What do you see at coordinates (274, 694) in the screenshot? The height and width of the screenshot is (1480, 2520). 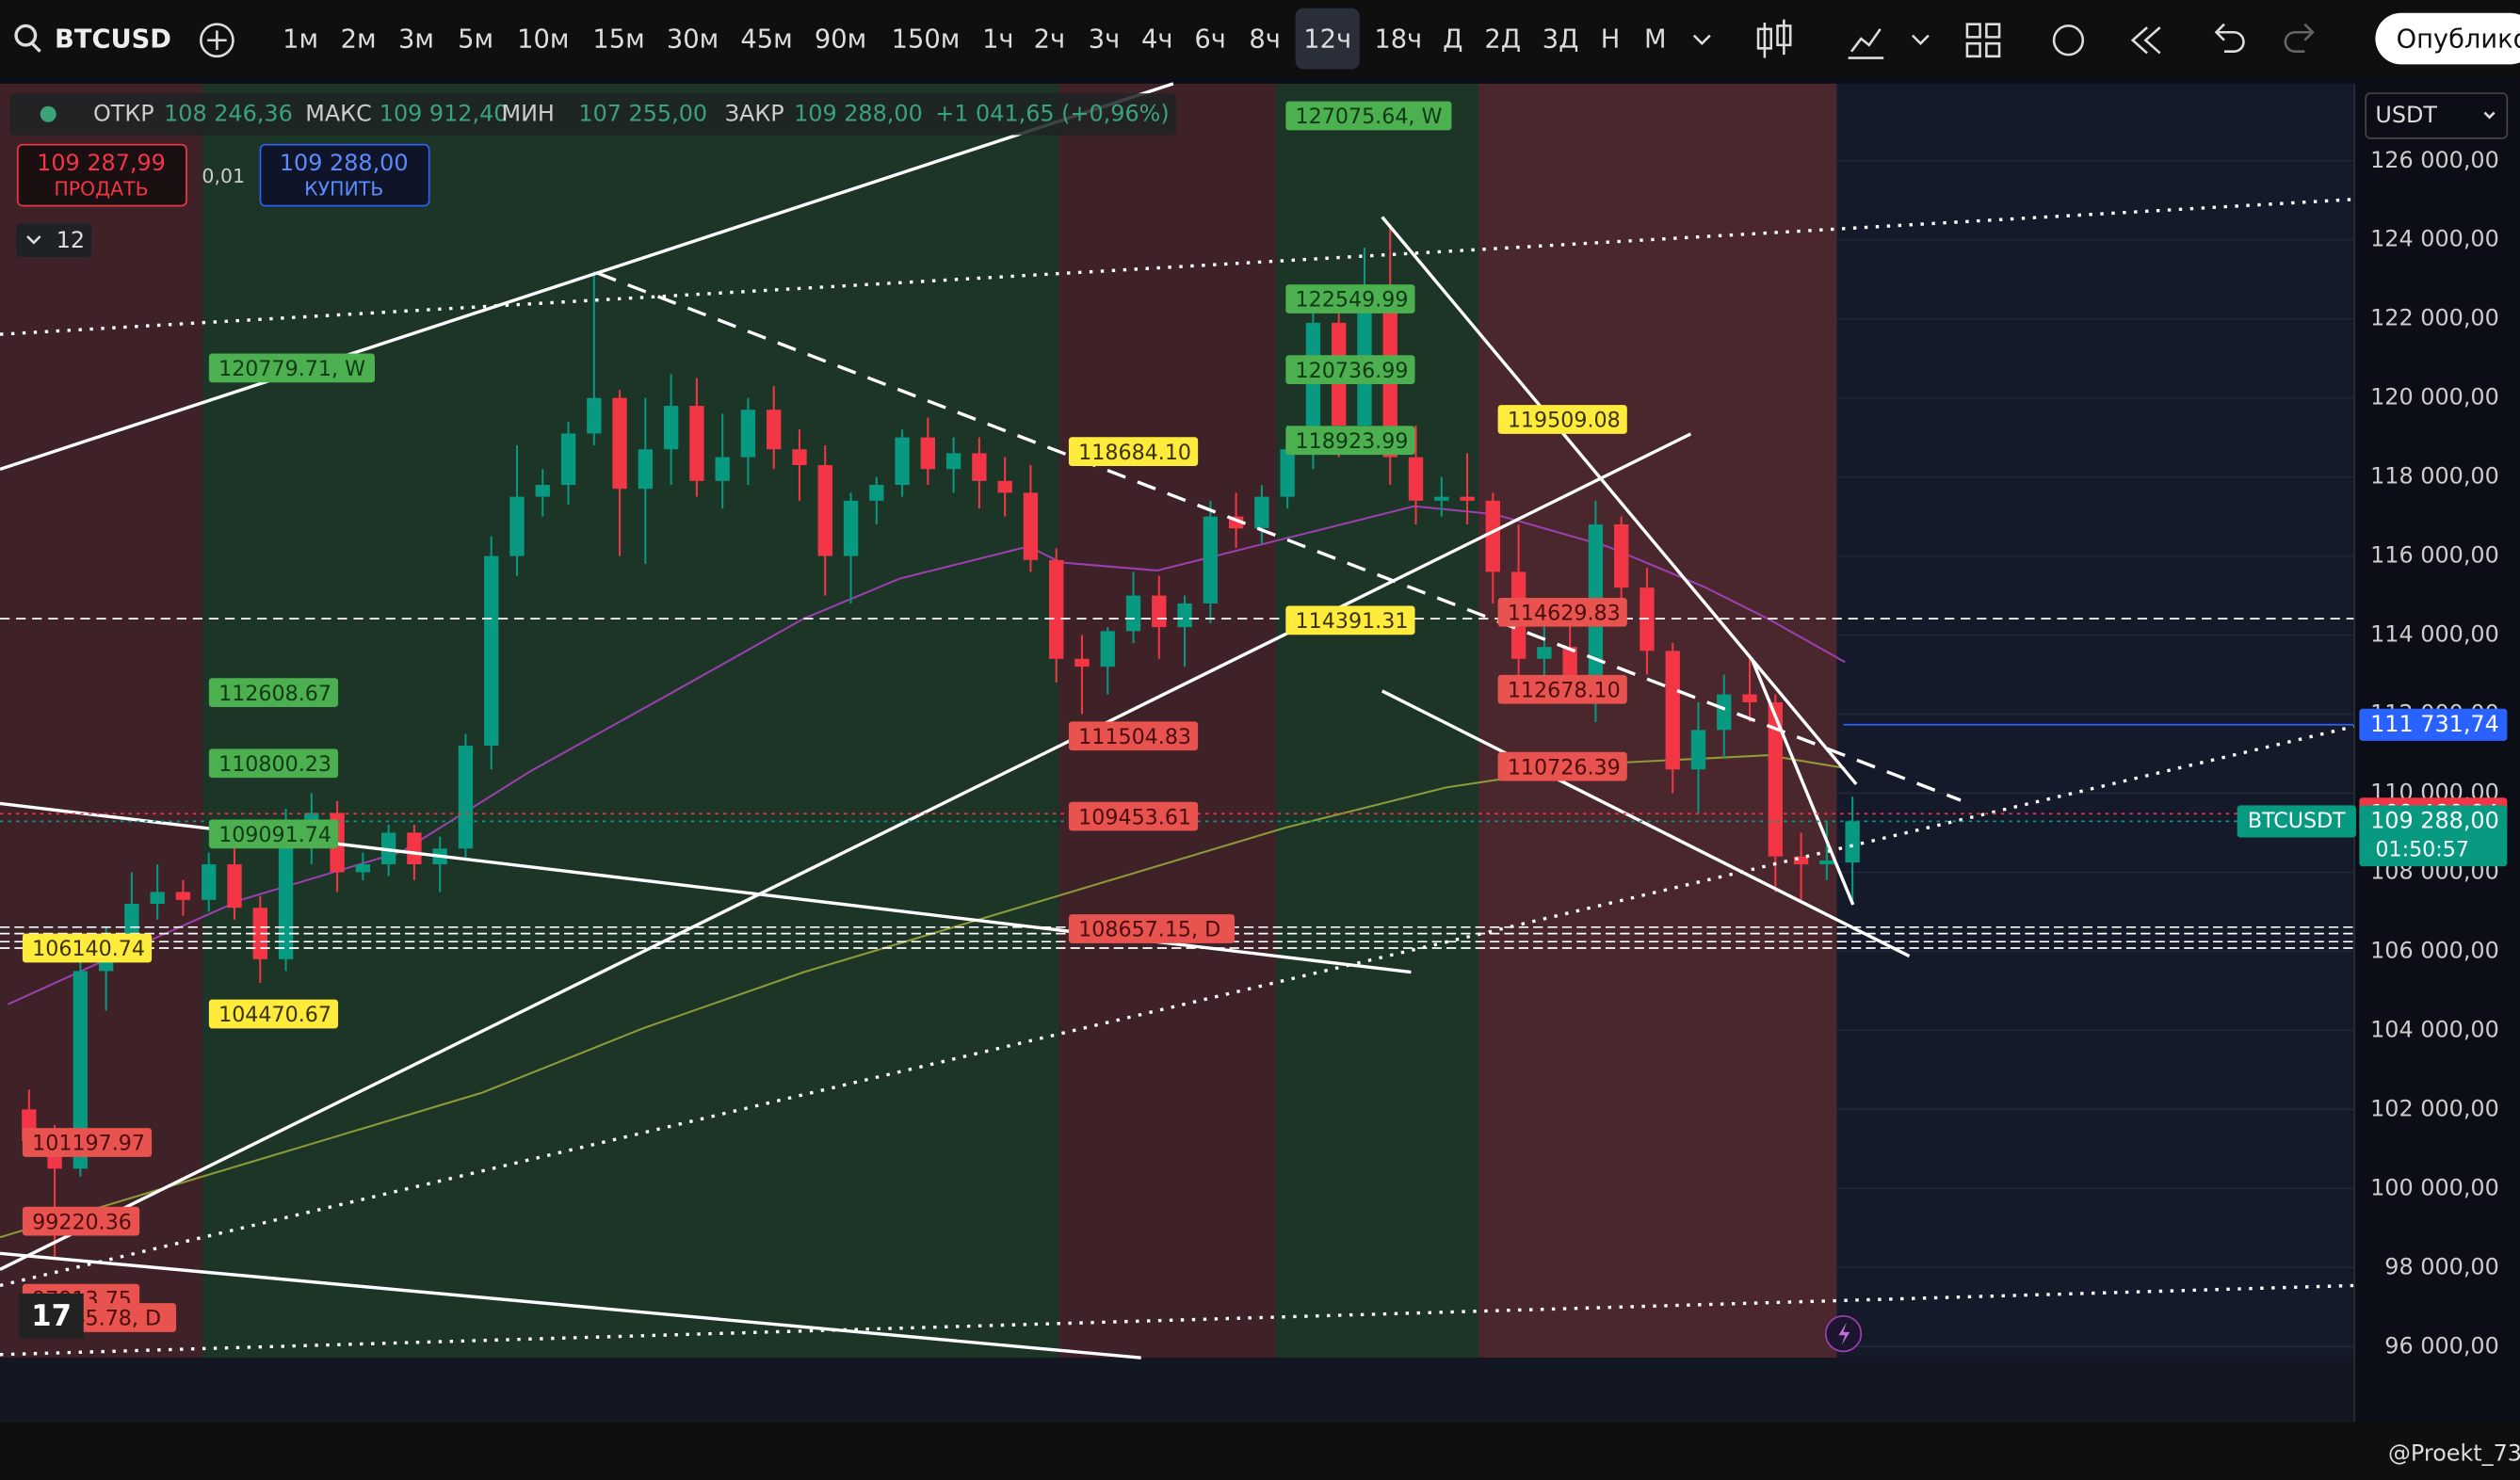 I see `price-label: 112608.67` at bounding box center [274, 694].